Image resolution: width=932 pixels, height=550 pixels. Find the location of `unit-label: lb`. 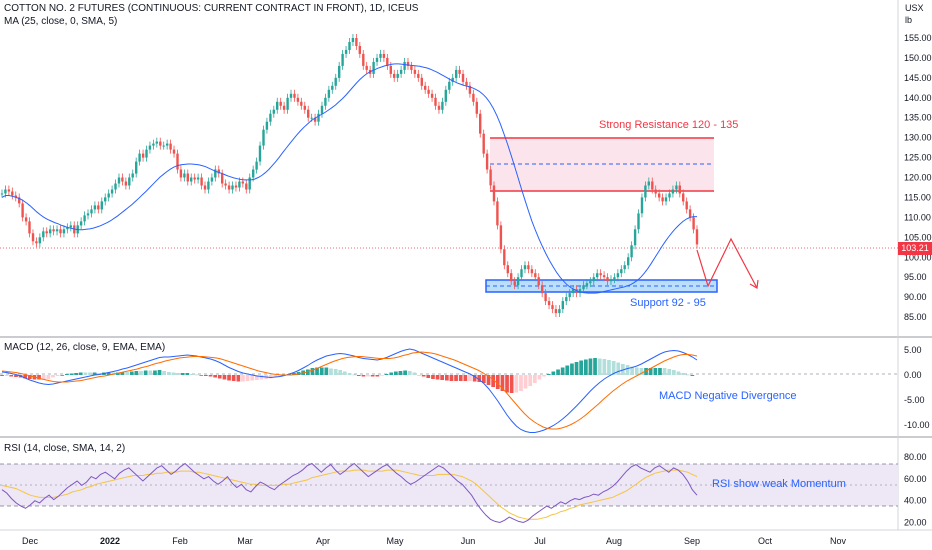

unit-label: lb is located at coordinates (909, 20).